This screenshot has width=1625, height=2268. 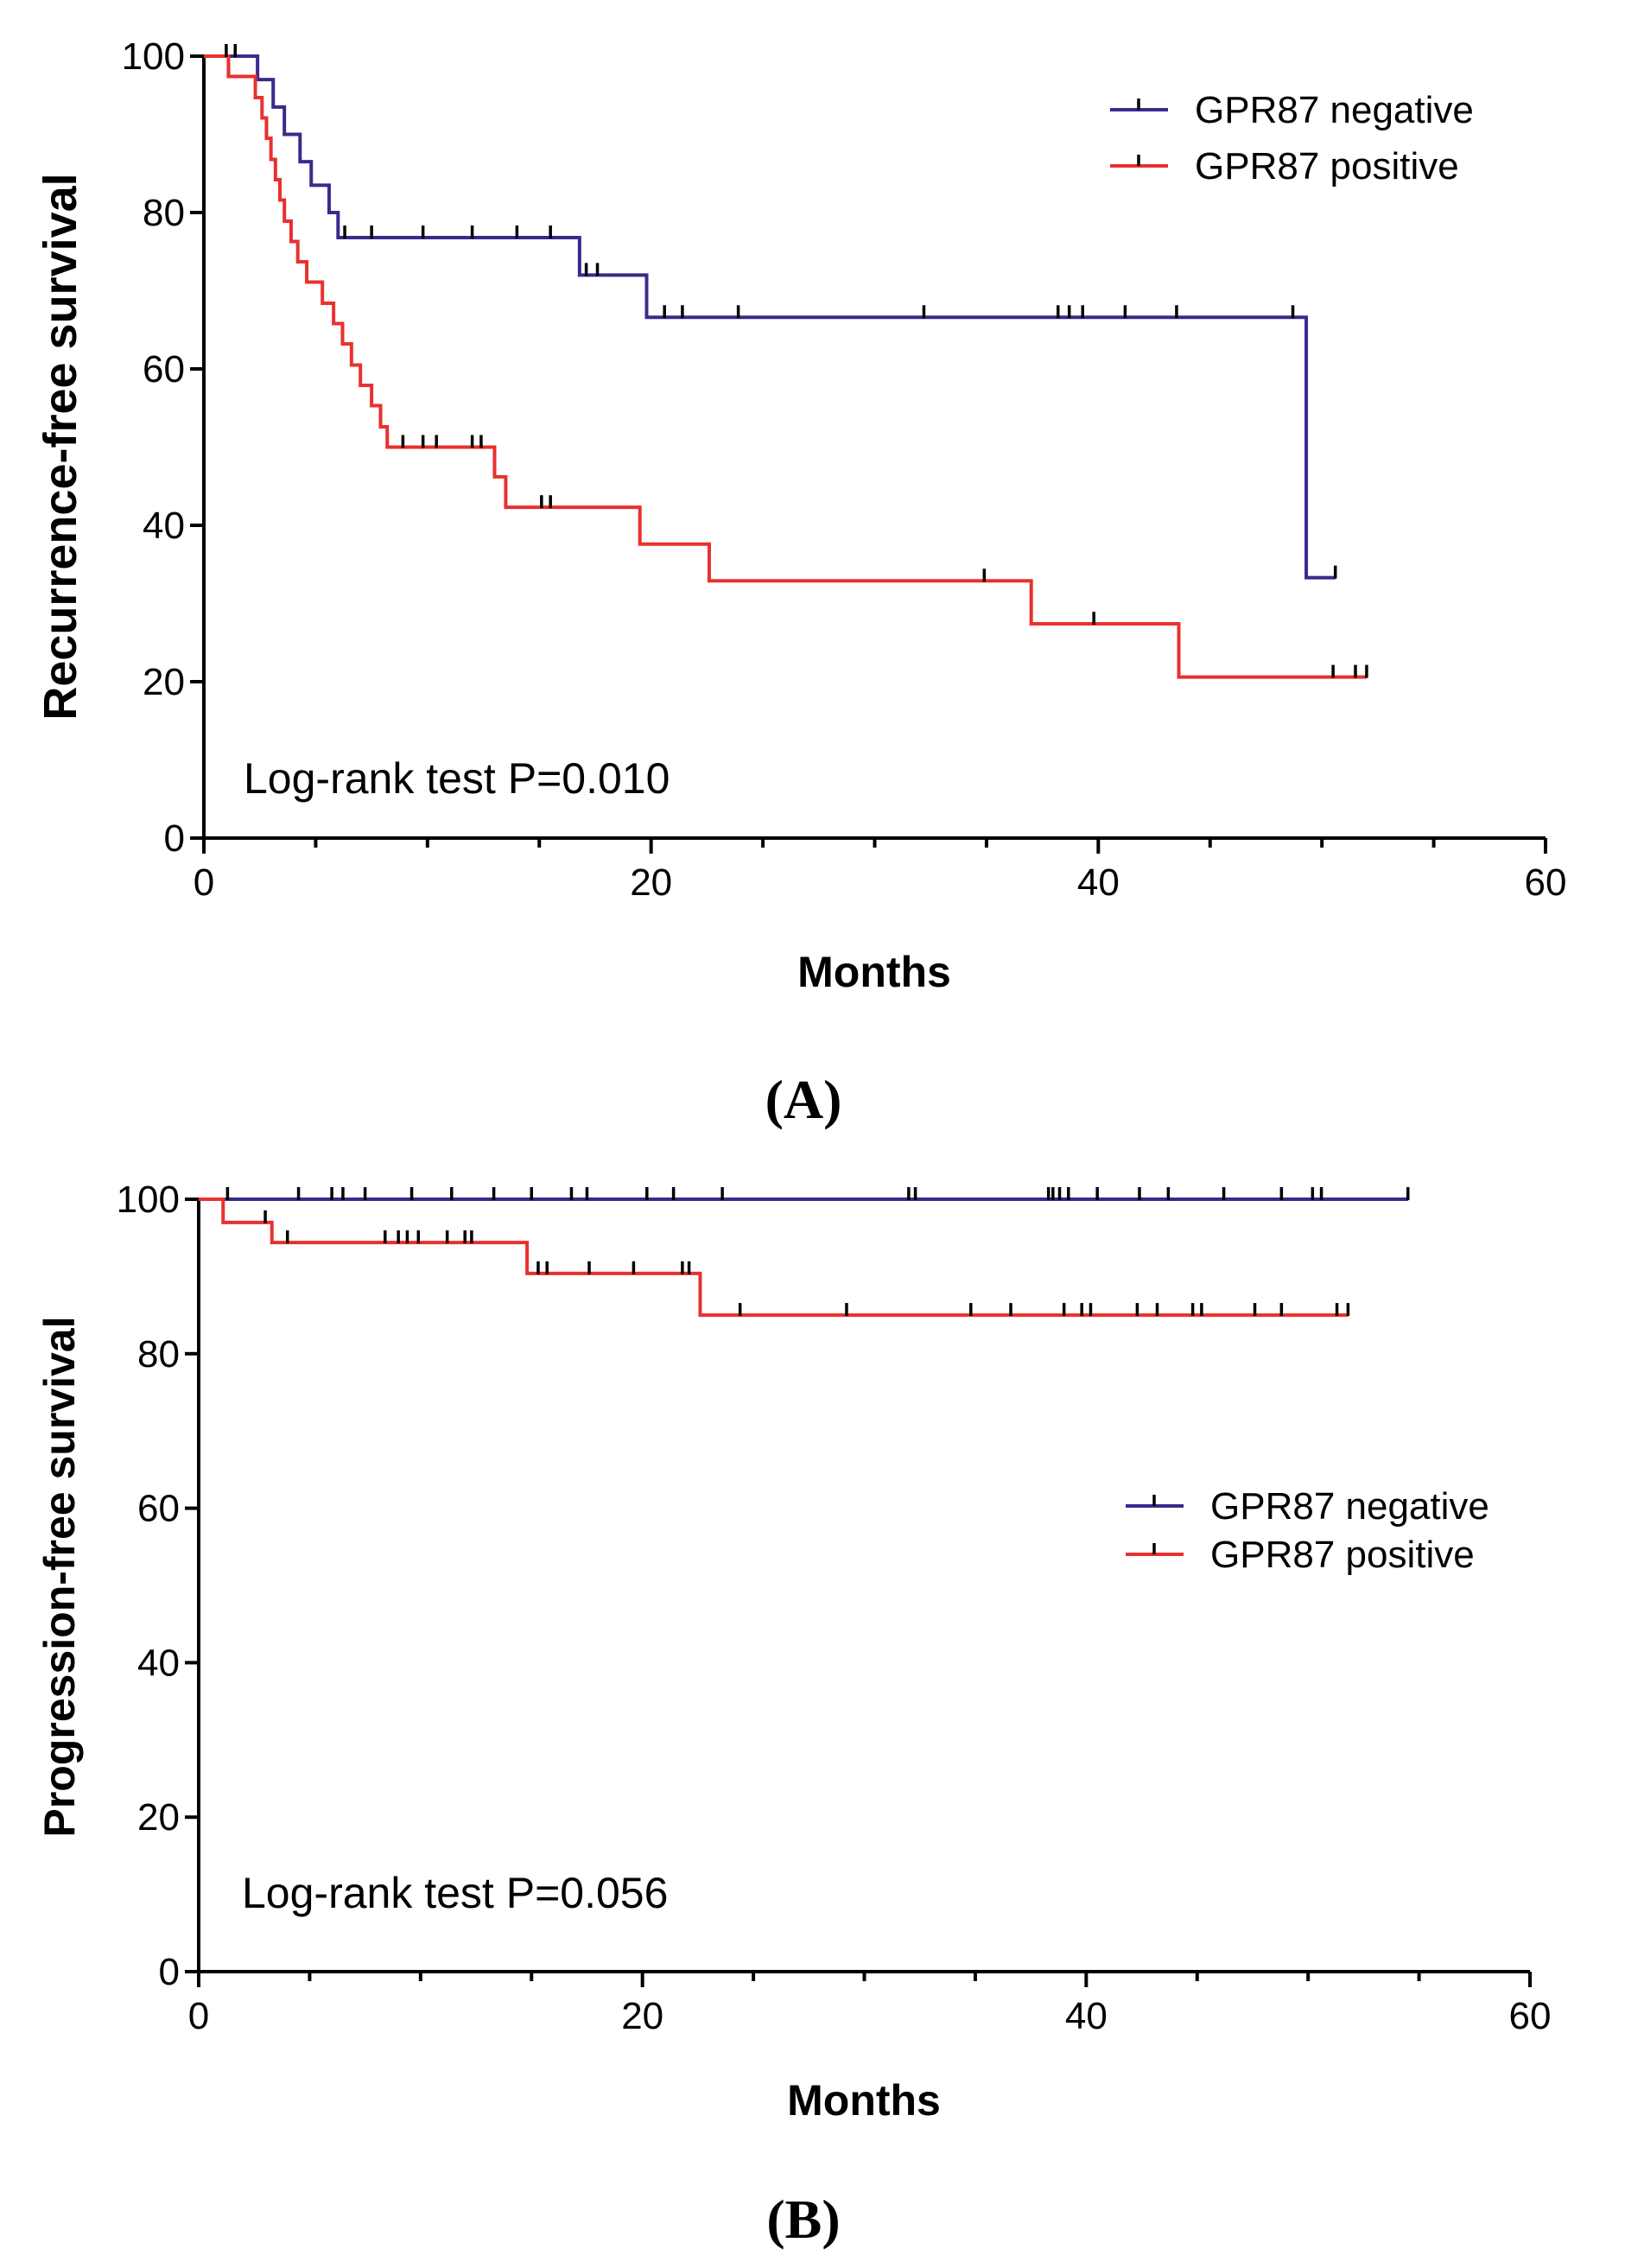 What do you see at coordinates (158, 1354) in the screenshot?
I see `panel-b-y-tick-label: 80` at bounding box center [158, 1354].